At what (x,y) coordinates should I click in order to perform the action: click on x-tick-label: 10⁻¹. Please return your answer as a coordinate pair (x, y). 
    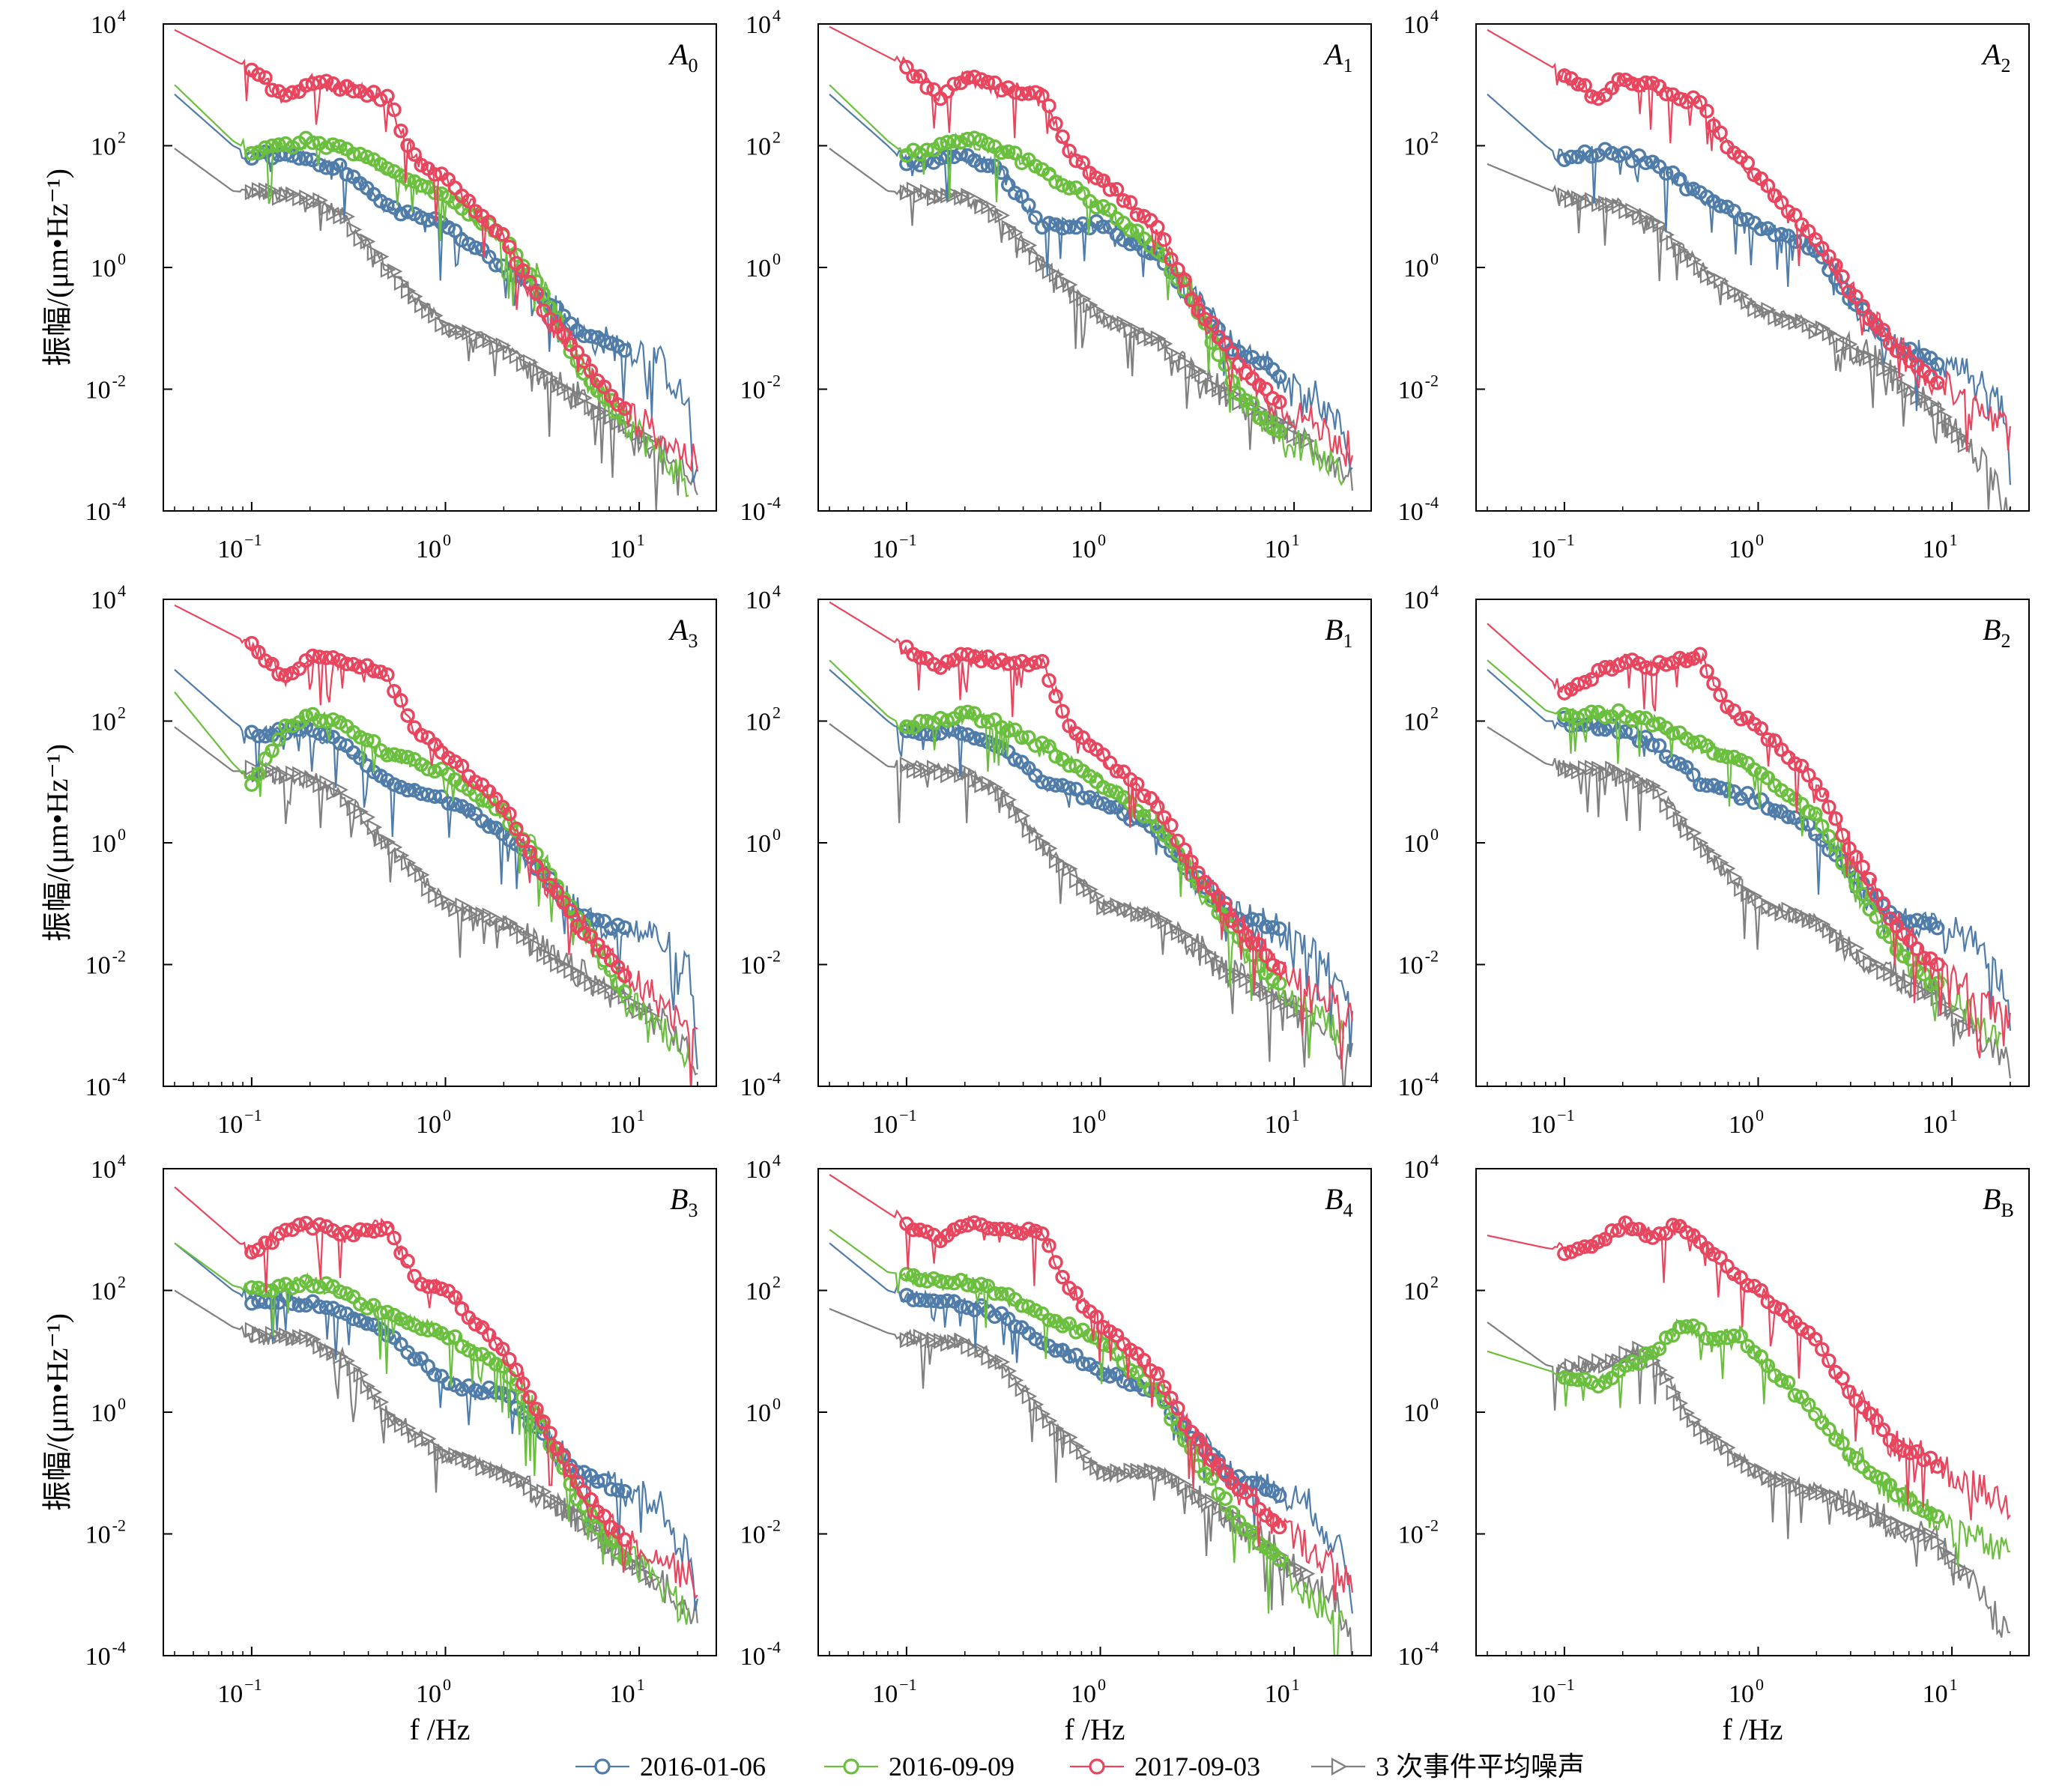
    Looking at the image, I should click on (894, 1122).